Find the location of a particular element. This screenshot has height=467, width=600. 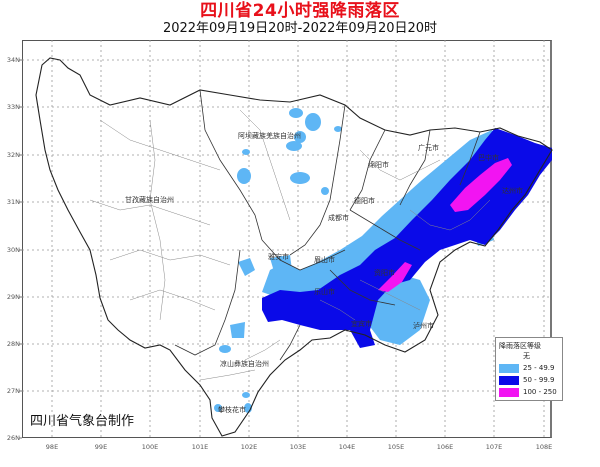

city-label-yaan: 雅安市 is located at coordinates (278, 257).